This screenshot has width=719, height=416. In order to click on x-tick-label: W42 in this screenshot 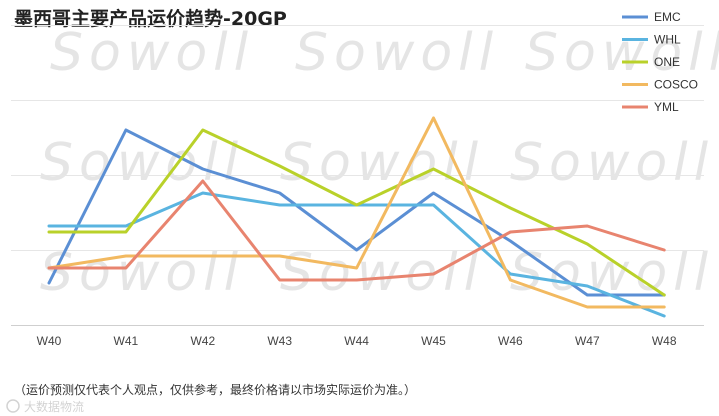, I will do `click(202, 341)`.